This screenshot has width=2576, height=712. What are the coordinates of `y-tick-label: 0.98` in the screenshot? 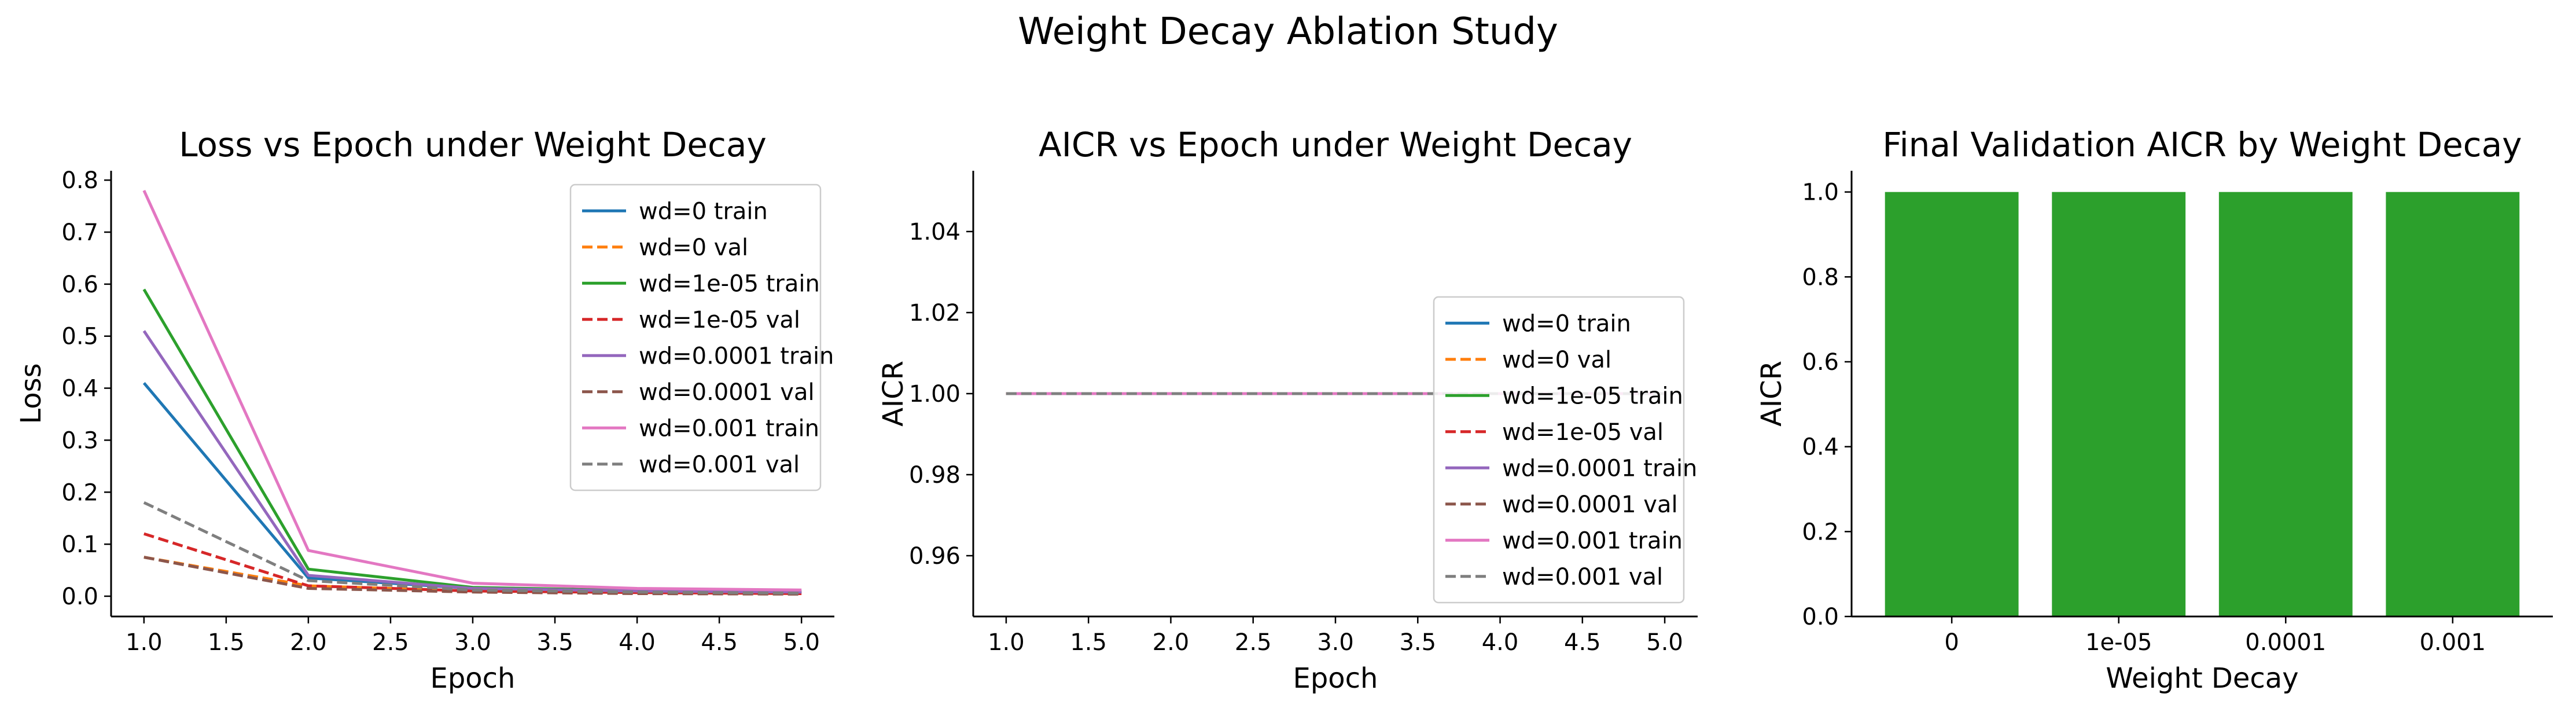 It's located at (935, 475).